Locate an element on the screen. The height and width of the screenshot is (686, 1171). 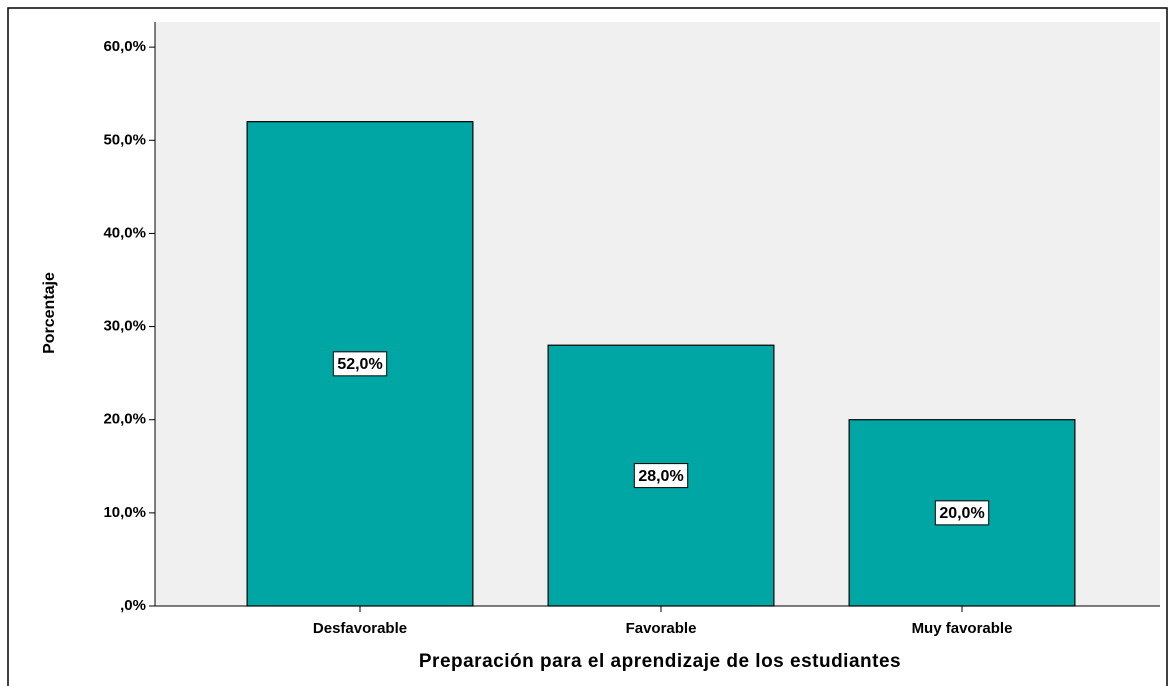
y-axis-title: Porcentaje is located at coordinates (49, 313).